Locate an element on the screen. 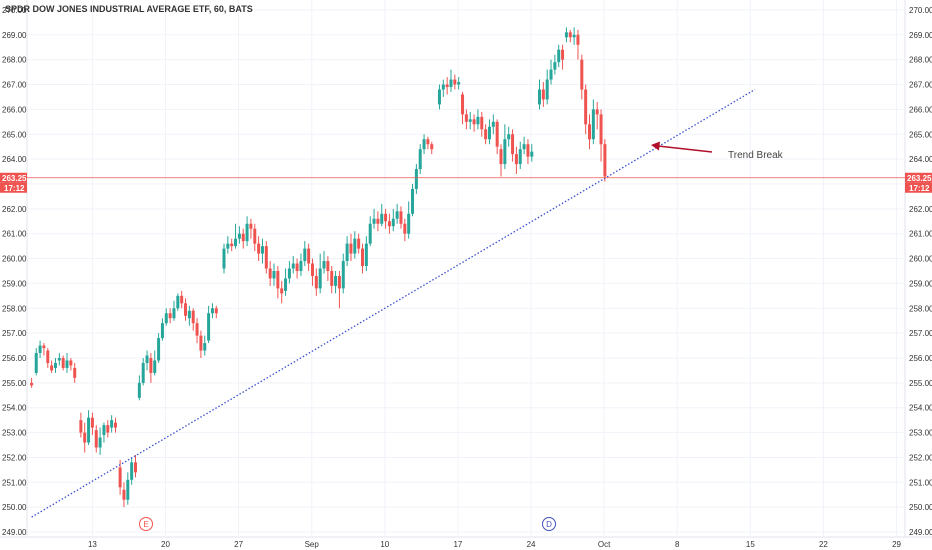  event-marker-d: D is located at coordinates (549, 524).